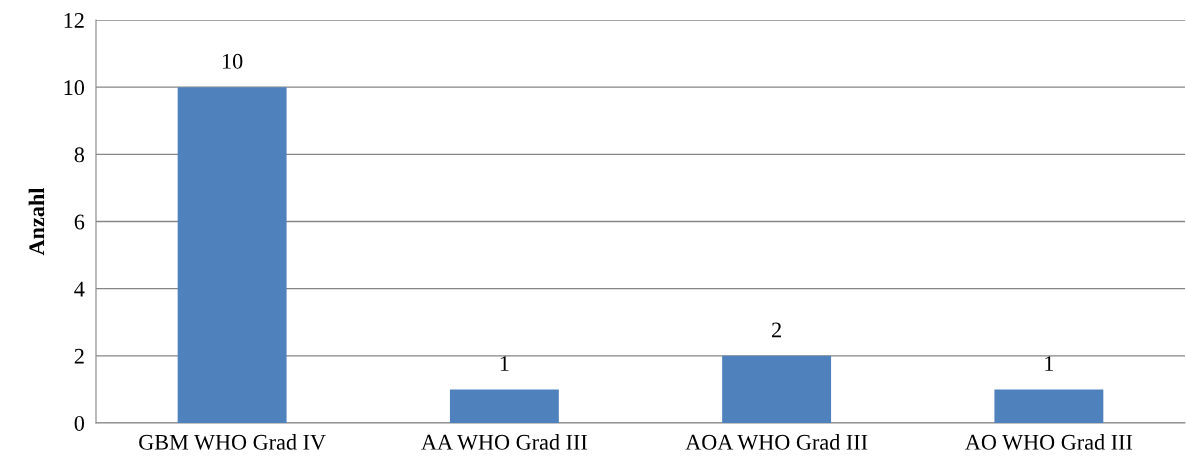  Describe the element at coordinates (79, 222) in the screenshot. I see `y-tick-label: 6` at that location.